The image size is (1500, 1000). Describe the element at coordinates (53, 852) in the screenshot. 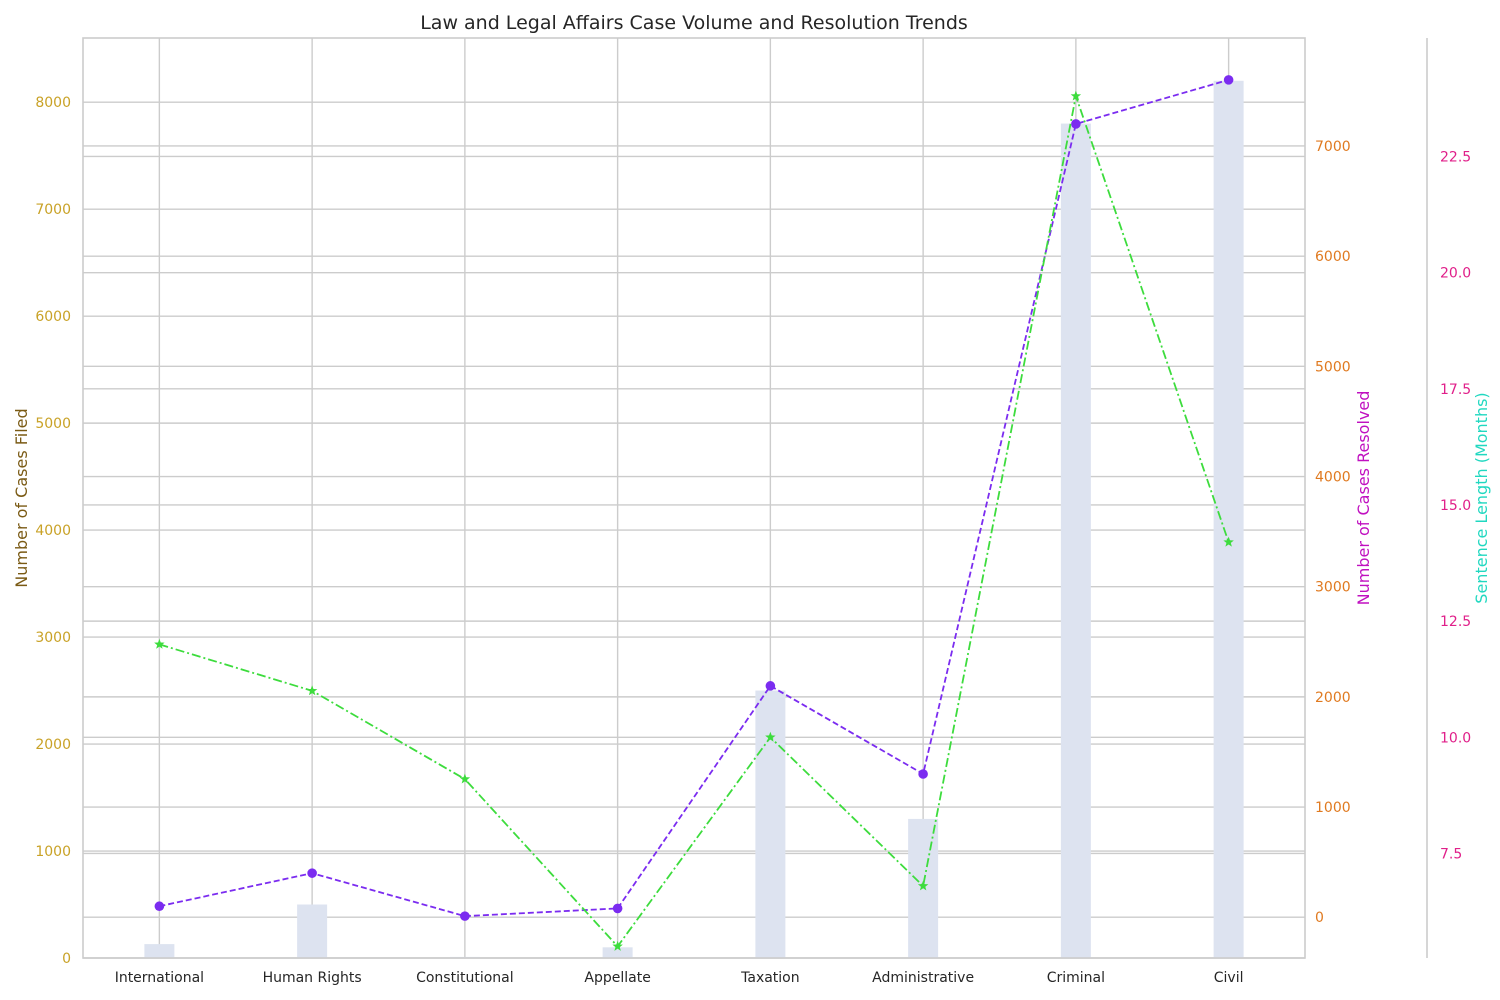

I see `left-tick-label: 1000` at that location.